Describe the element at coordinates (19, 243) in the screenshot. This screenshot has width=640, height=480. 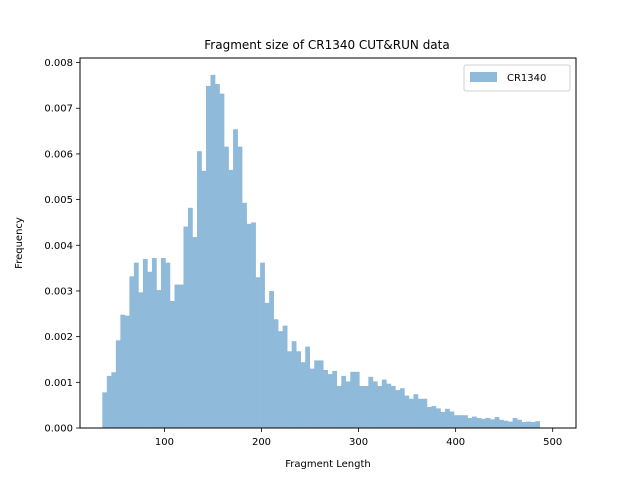
I see `y-axis-label: Frequency` at that location.